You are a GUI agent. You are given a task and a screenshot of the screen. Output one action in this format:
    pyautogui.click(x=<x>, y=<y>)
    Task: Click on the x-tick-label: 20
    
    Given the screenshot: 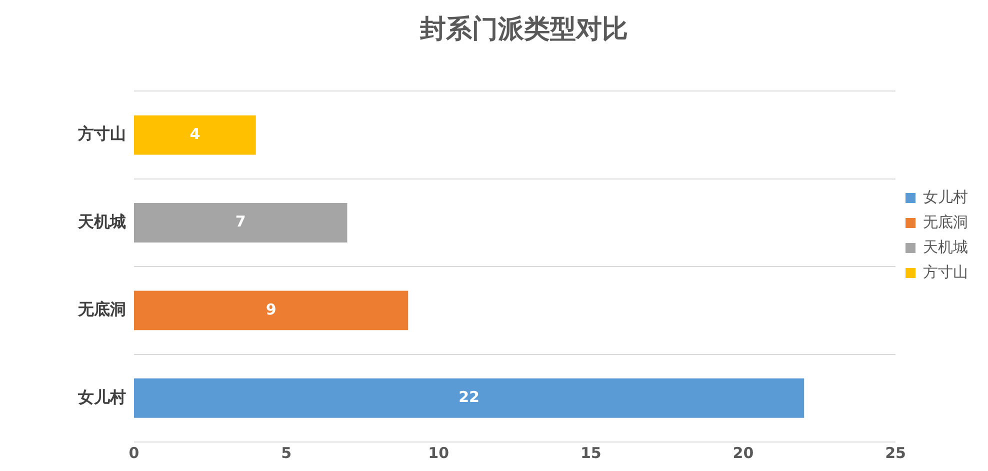 What is the action you would take?
    pyautogui.click(x=743, y=453)
    